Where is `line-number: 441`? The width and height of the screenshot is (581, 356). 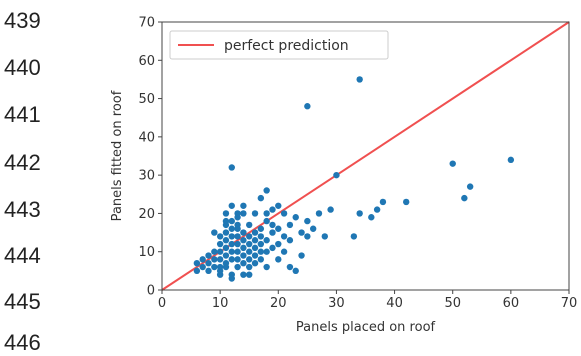
line-number: 441 is located at coordinates (22, 114).